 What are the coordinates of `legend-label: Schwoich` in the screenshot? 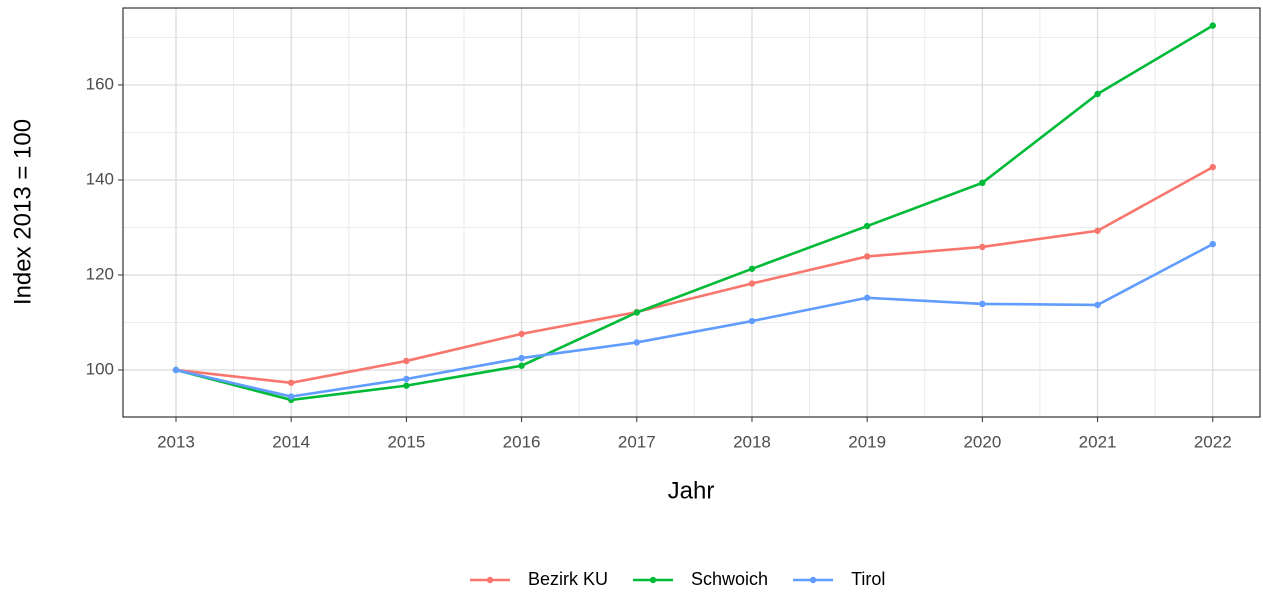 It's located at (729, 579).